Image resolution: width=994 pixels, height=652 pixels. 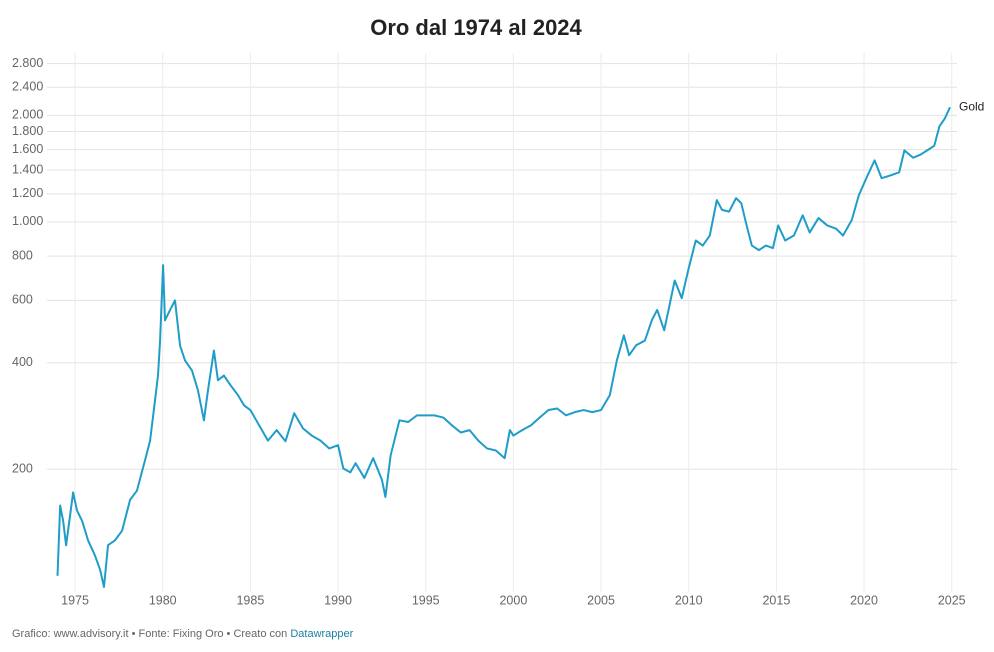 What do you see at coordinates (27, 169) in the screenshot?
I see `y-tick-label: 1.400` at bounding box center [27, 169].